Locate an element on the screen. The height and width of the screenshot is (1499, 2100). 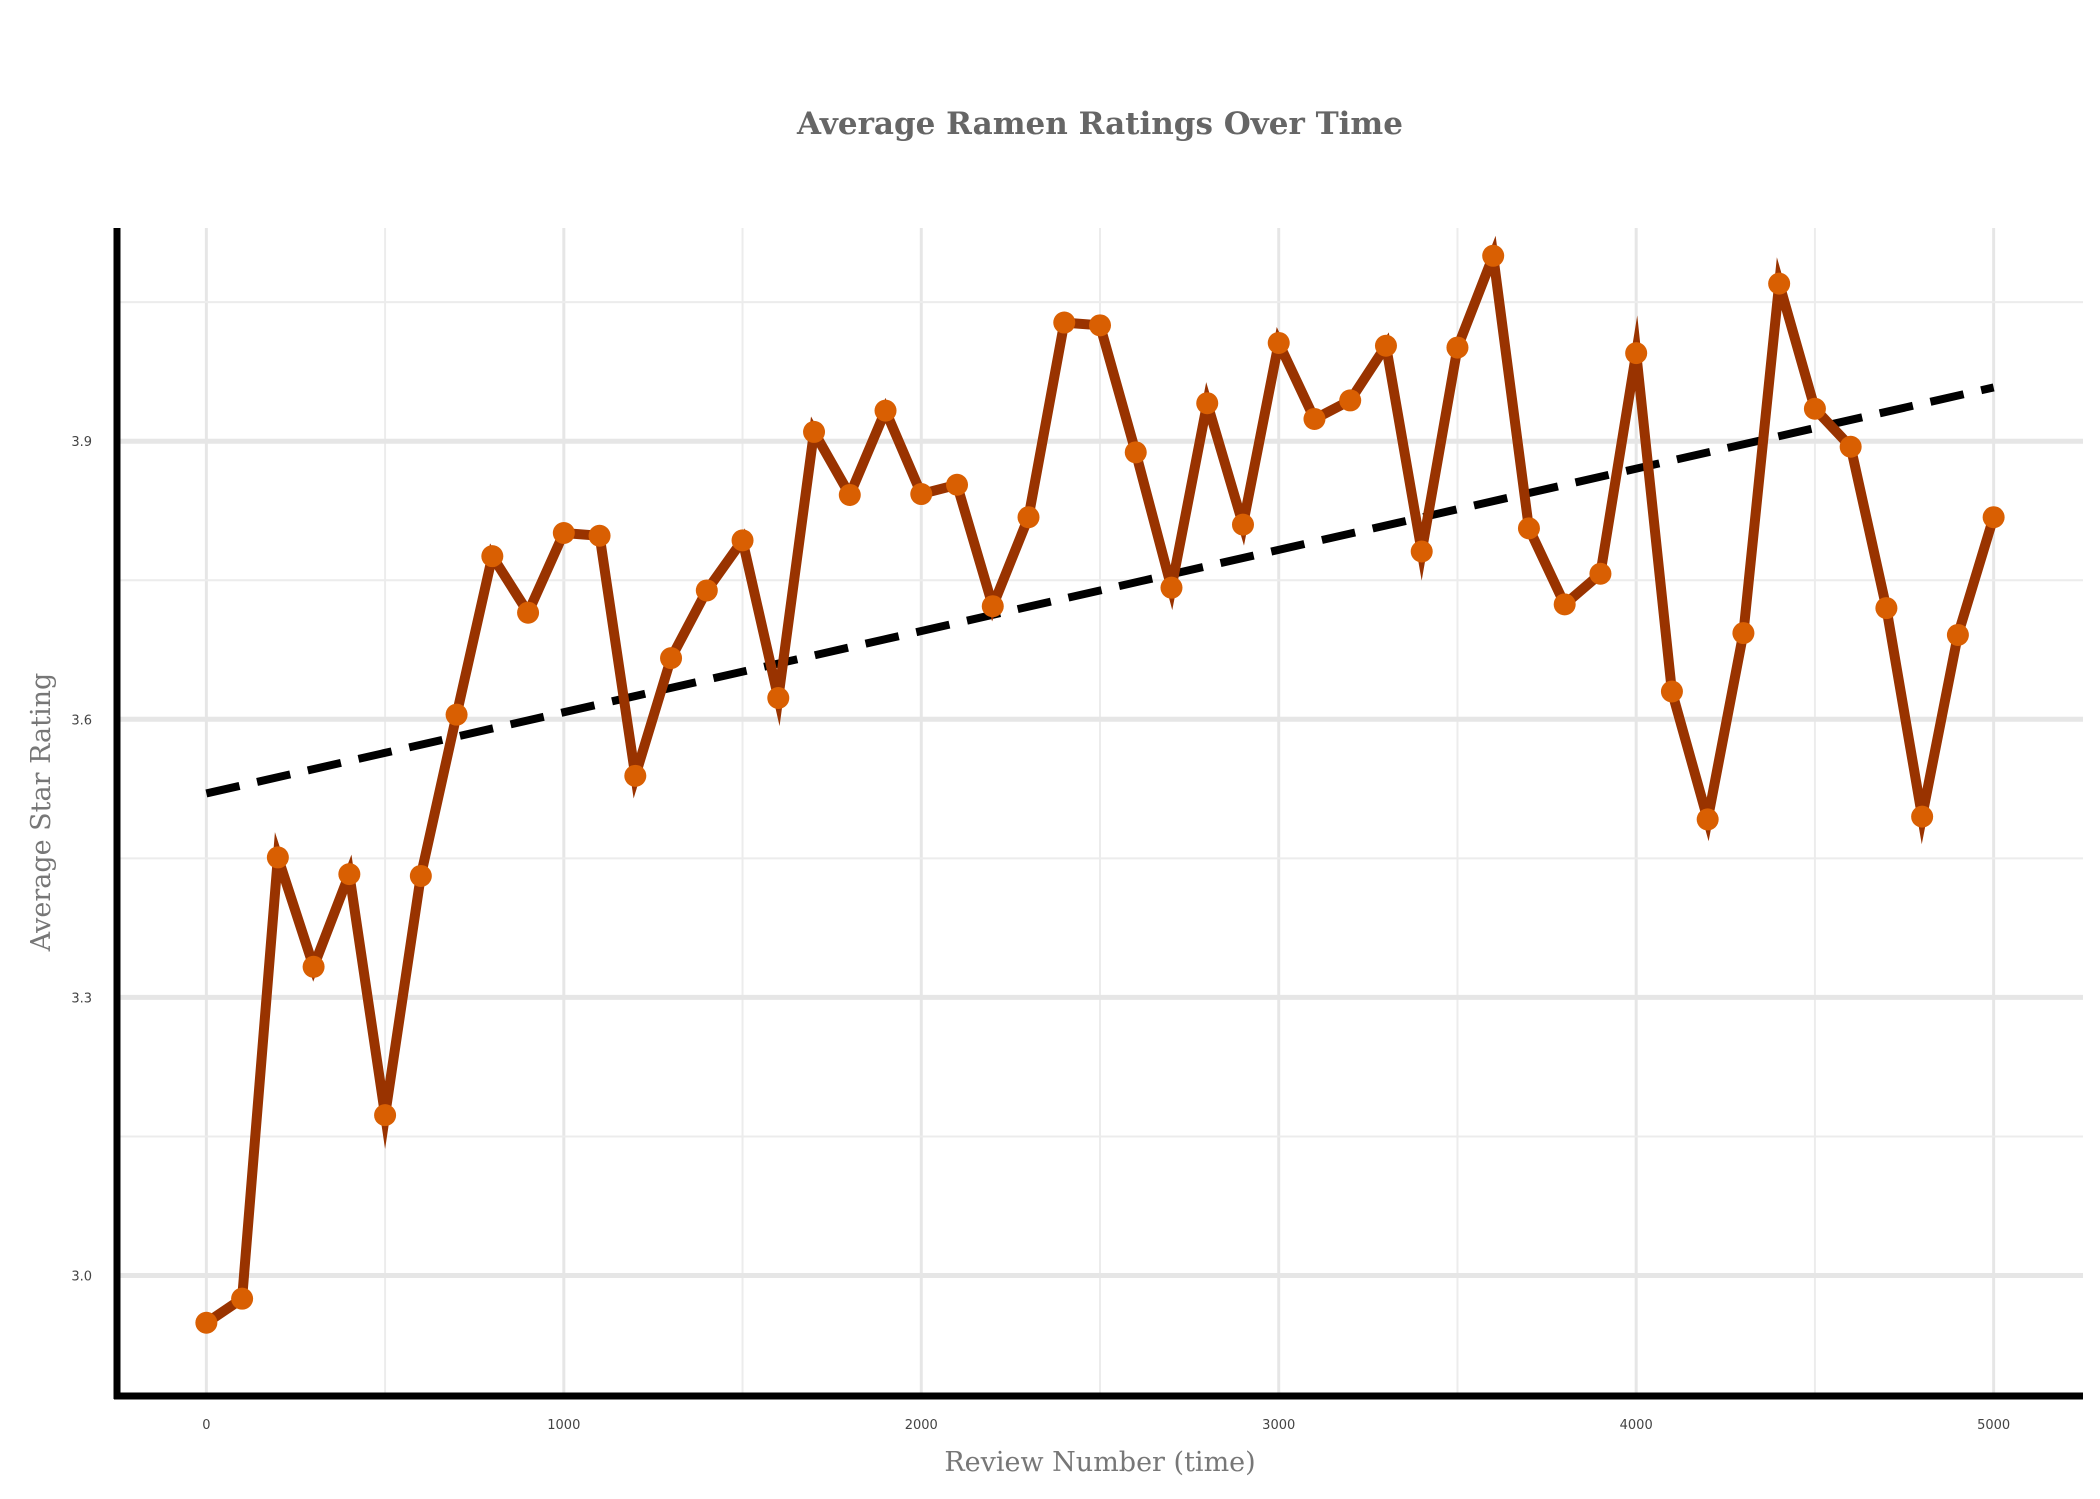
x-axis-label: Review Number (time) is located at coordinates (1099, 1462).